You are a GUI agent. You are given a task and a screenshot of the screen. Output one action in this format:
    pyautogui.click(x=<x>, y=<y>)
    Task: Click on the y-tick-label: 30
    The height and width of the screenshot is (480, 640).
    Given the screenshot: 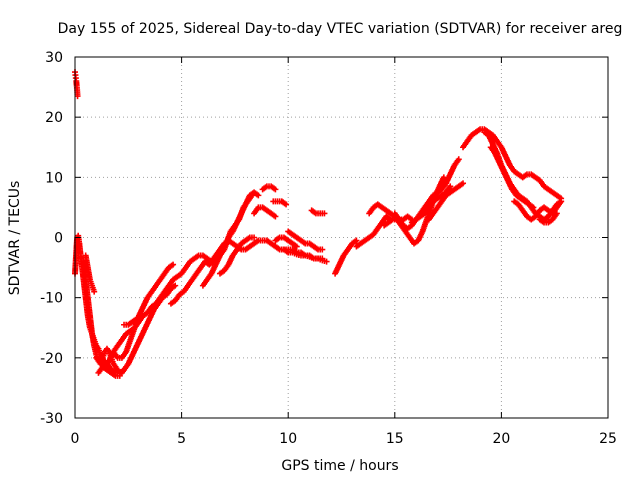 What is the action you would take?
    pyautogui.click(x=54, y=58)
    